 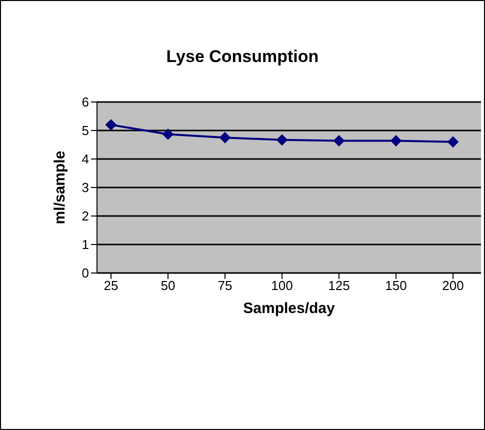 What do you see at coordinates (85, 159) in the screenshot?
I see `y-tick-label: 4` at bounding box center [85, 159].